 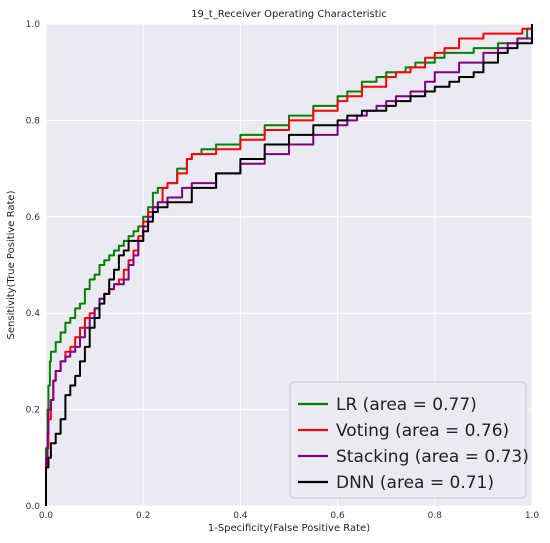 I want to click on y-tick-label: 0.0, so click(x=33, y=507).